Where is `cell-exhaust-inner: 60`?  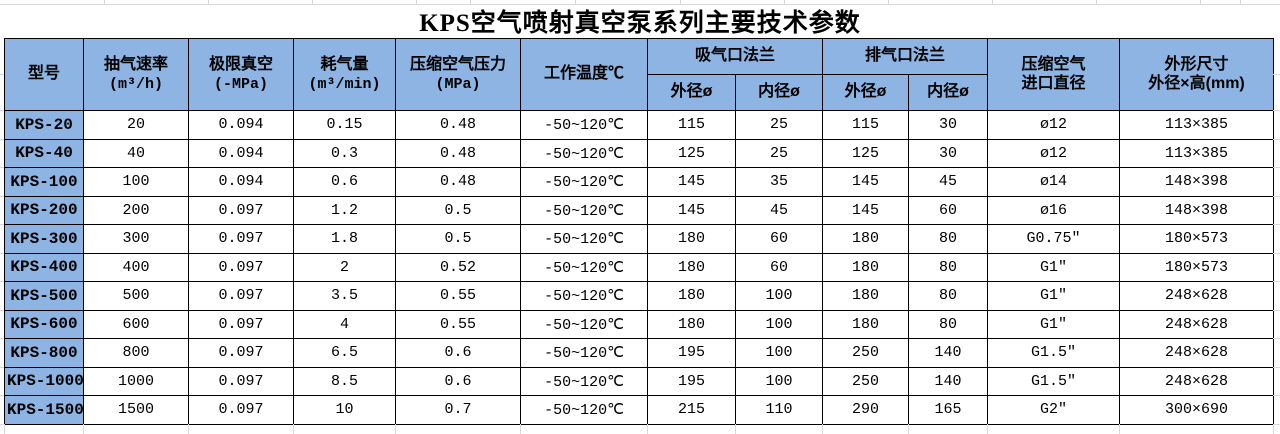 cell-exhaust-inner: 60 is located at coordinates (948, 210).